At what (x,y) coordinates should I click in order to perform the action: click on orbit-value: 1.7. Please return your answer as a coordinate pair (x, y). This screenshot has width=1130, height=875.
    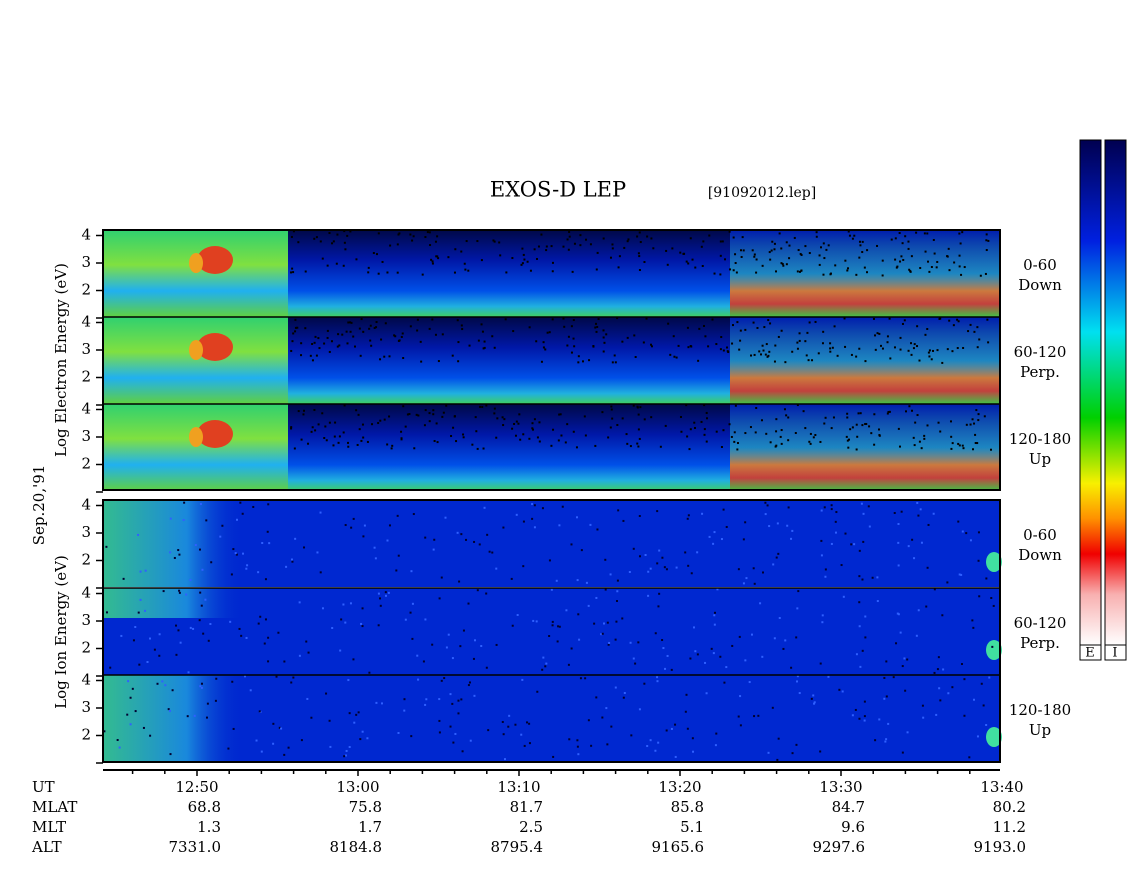
    Looking at the image, I should click on (370, 827).